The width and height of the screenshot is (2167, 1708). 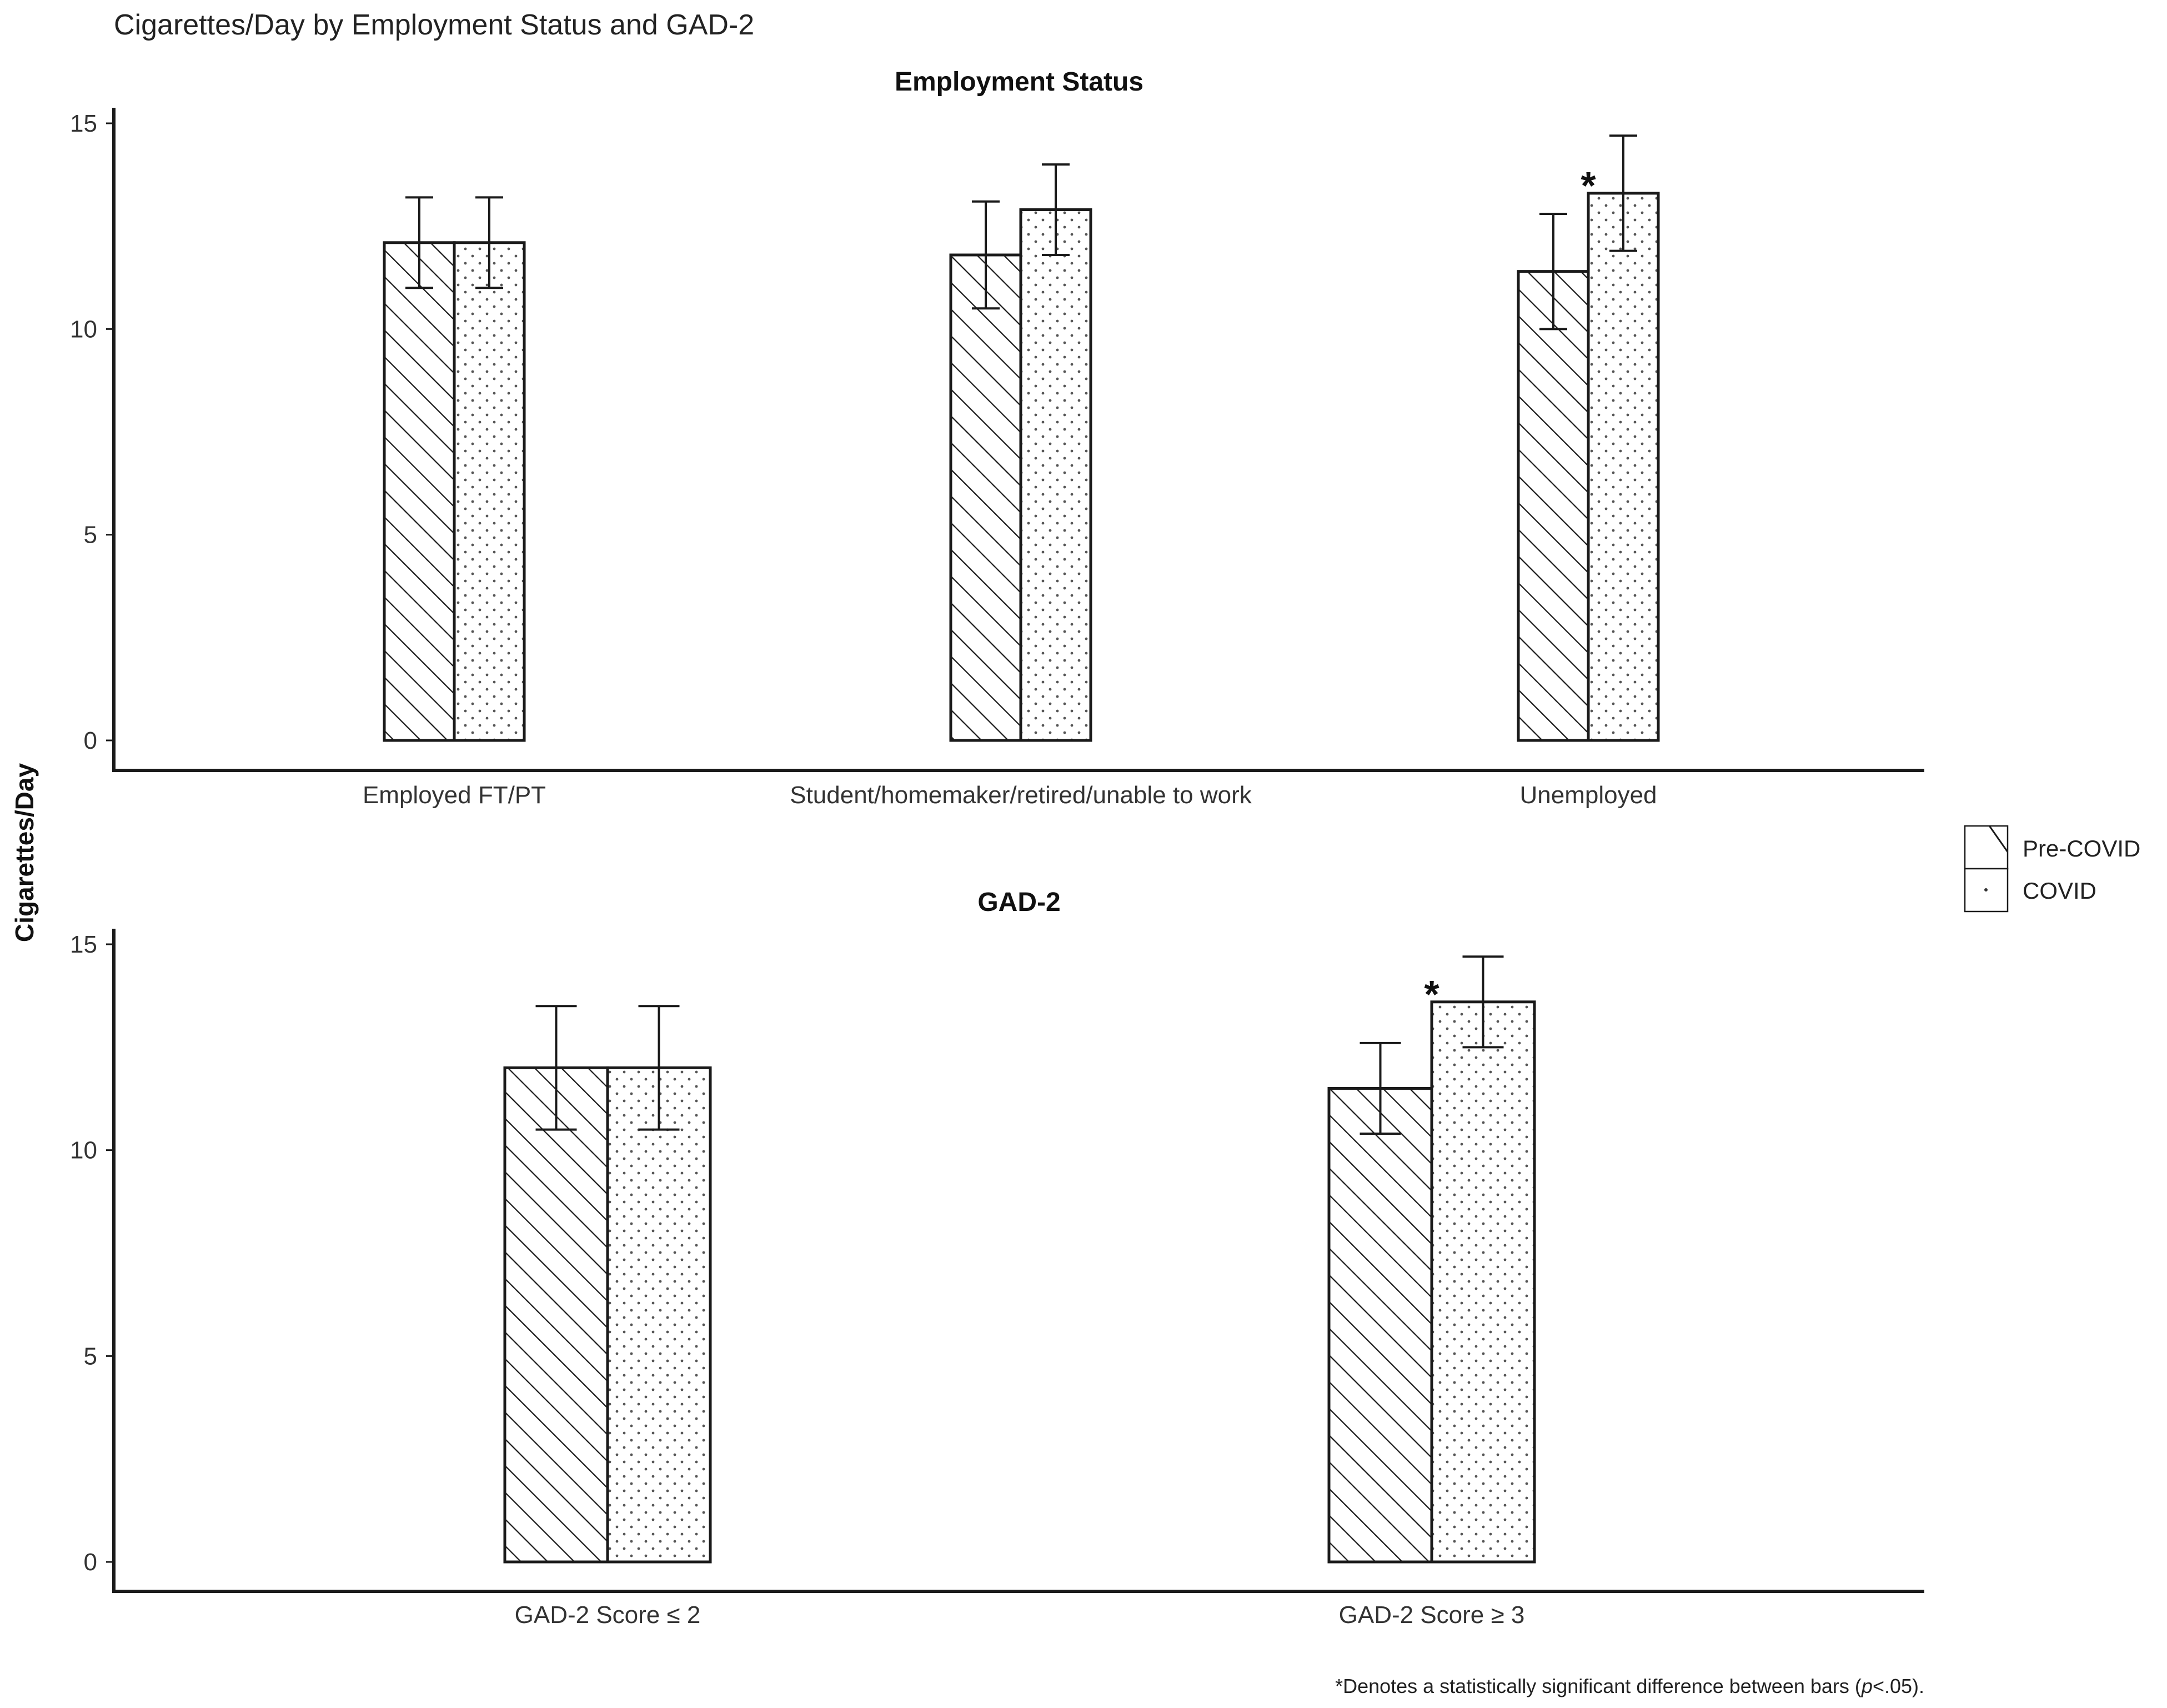 I want to click on legend-item-covid: COVID, so click(x=2030, y=890).